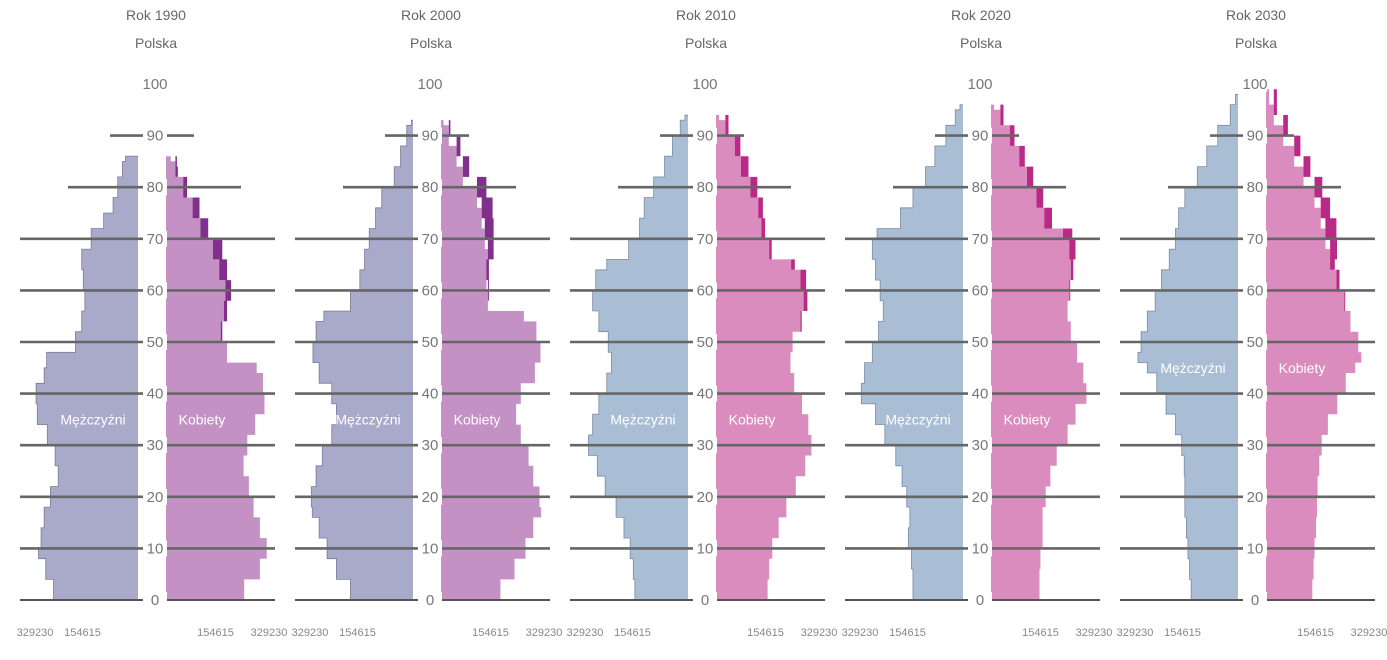  Describe the element at coordinates (706, 15) in the screenshot. I see `panel-title-year: Rok 2010` at that location.